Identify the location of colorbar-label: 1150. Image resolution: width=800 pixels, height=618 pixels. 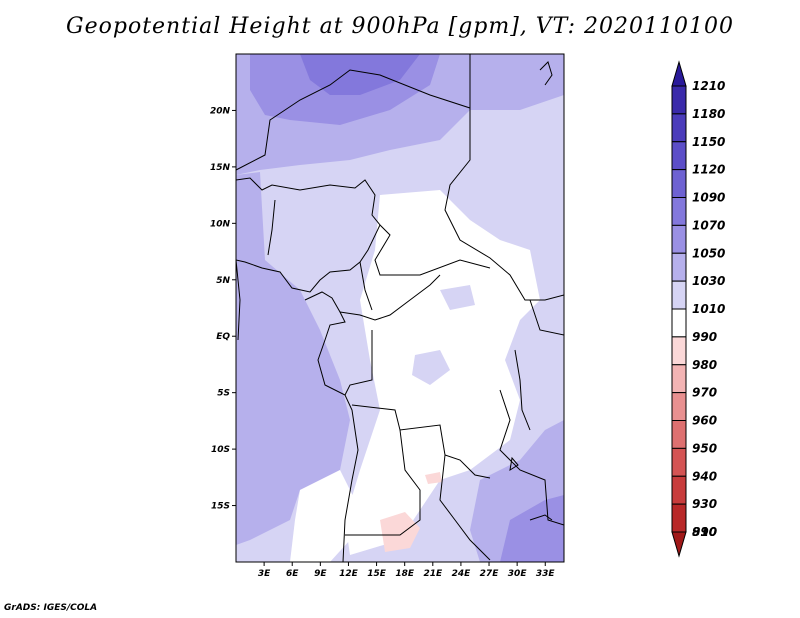
(708, 142).